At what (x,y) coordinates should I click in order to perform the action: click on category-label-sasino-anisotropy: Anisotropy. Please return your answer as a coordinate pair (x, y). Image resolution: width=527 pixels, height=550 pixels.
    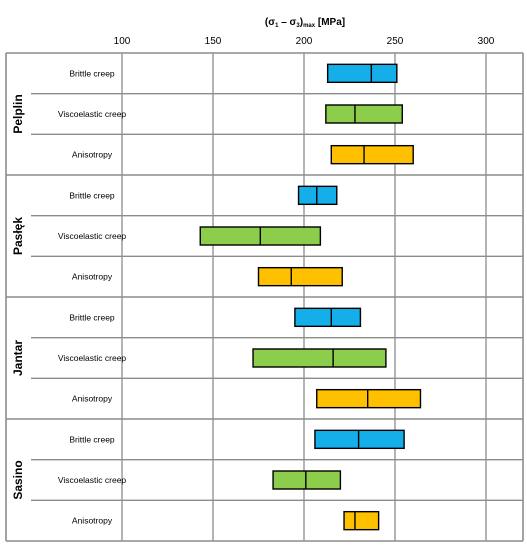
    Looking at the image, I should click on (92, 521).